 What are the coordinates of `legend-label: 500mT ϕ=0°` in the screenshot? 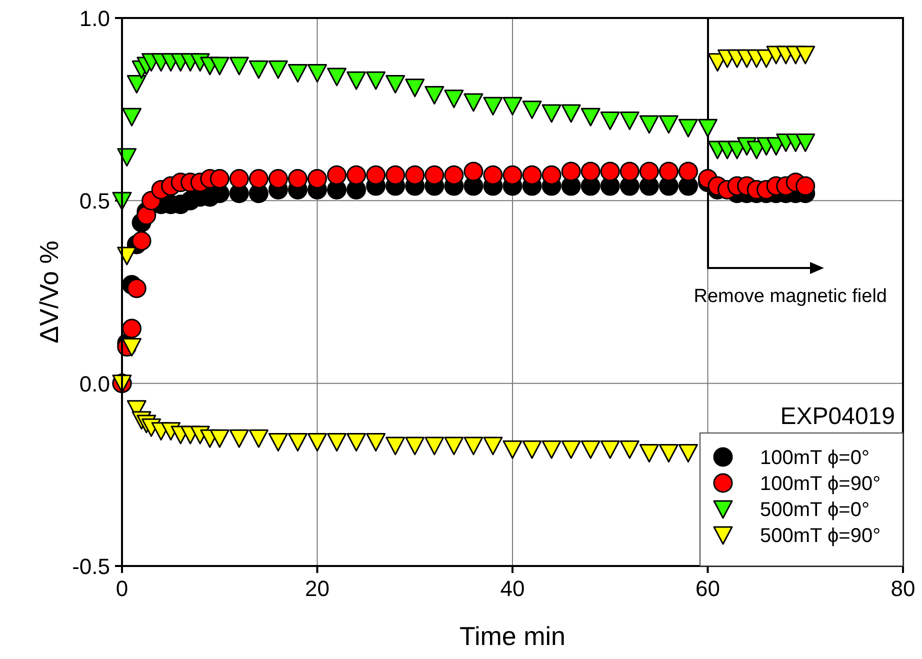 It's located at (815, 510).